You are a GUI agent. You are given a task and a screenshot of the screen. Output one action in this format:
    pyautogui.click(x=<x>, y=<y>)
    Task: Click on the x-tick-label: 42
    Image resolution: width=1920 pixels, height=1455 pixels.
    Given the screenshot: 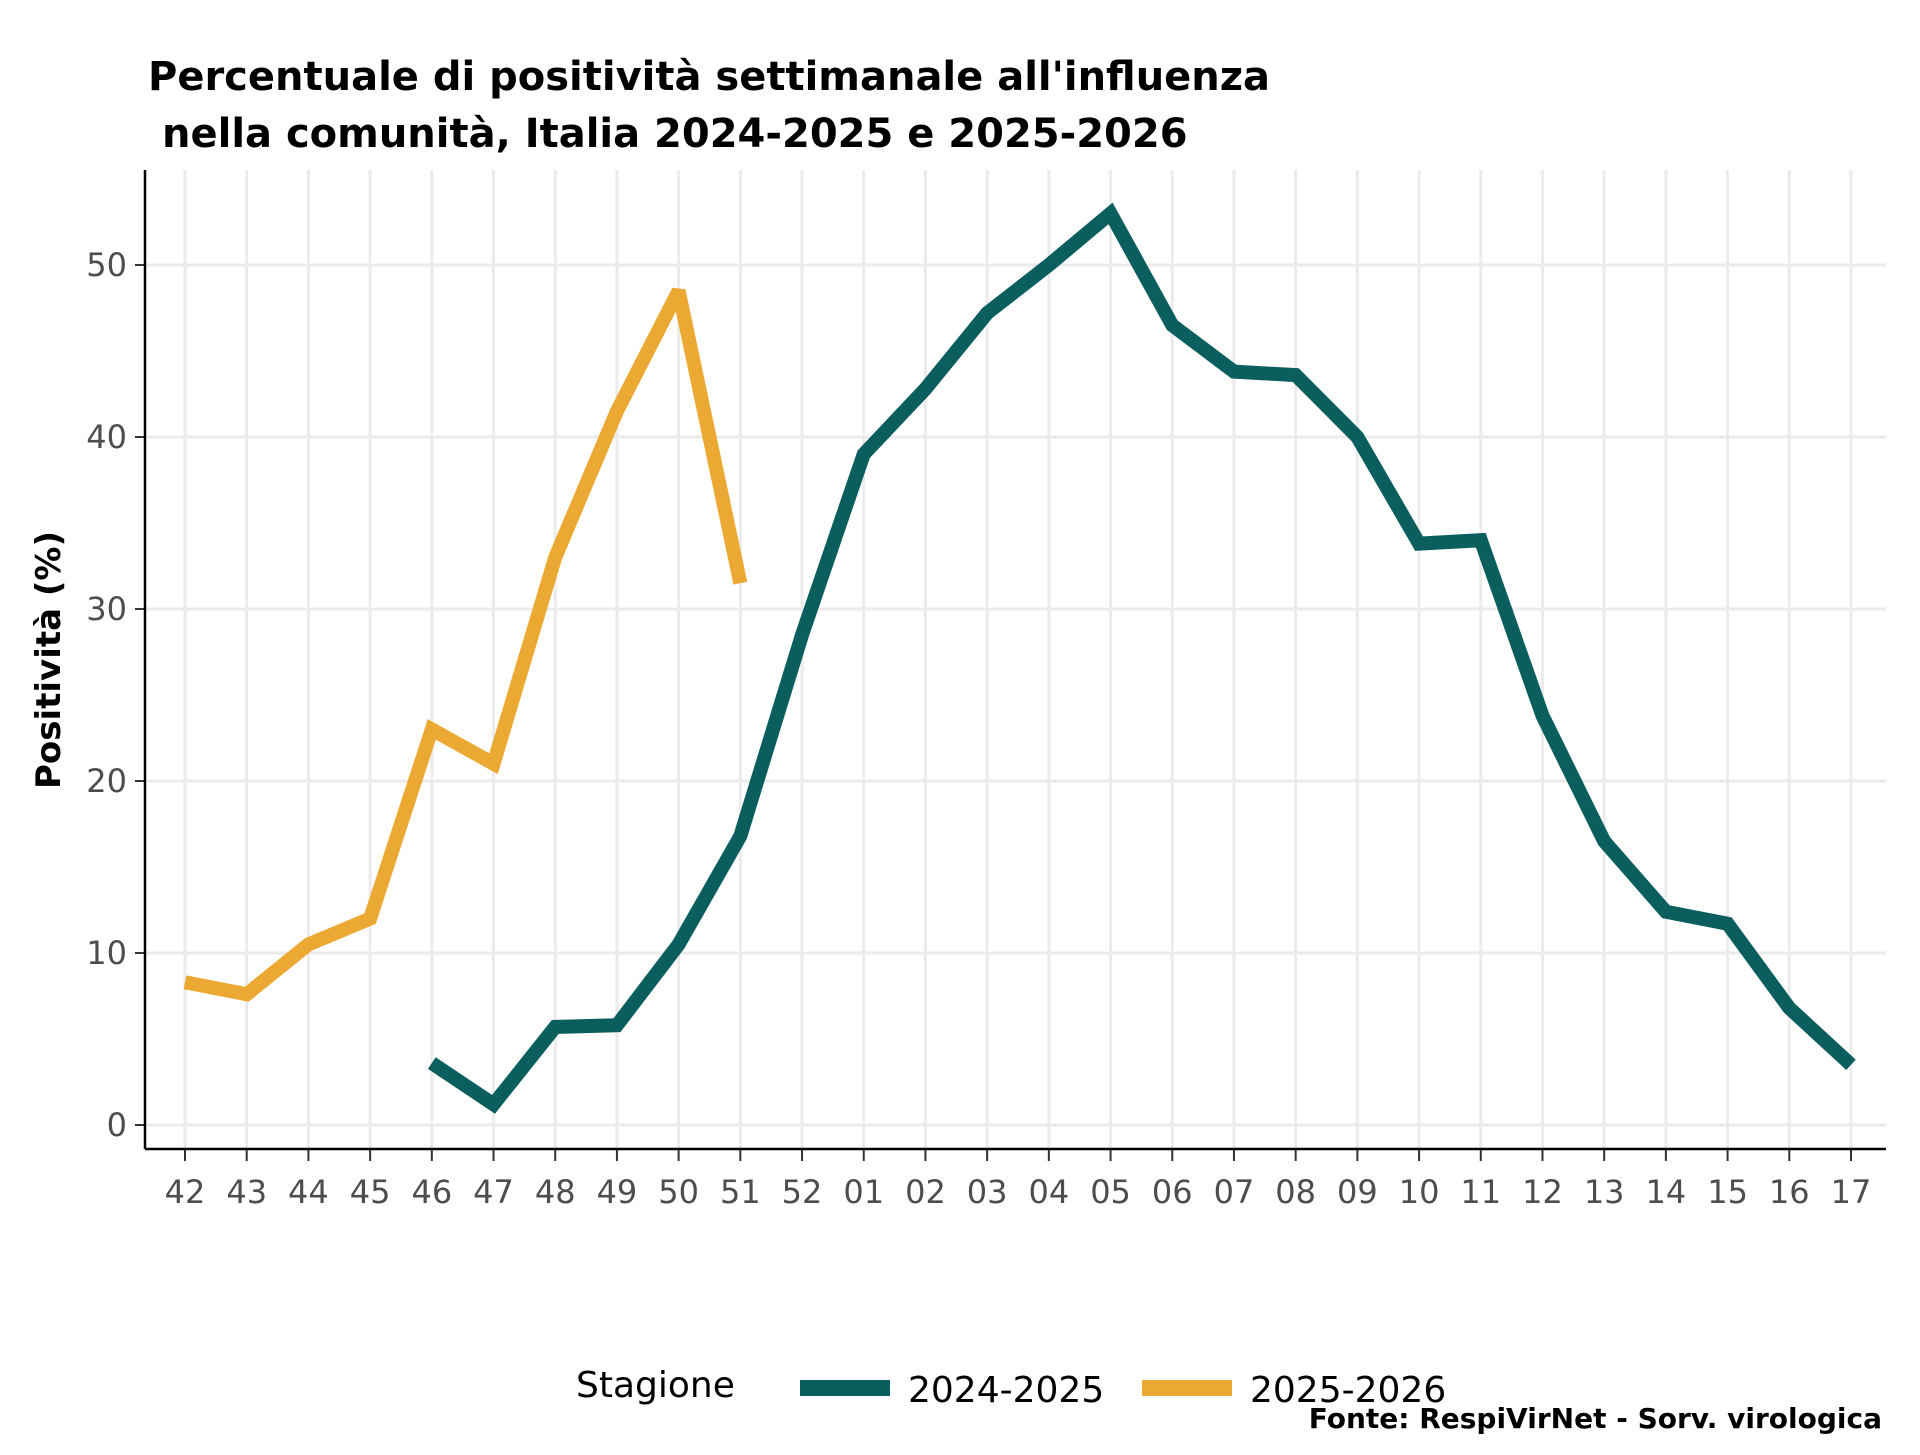 What is the action you would take?
    pyautogui.click(x=185, y=1192)
    